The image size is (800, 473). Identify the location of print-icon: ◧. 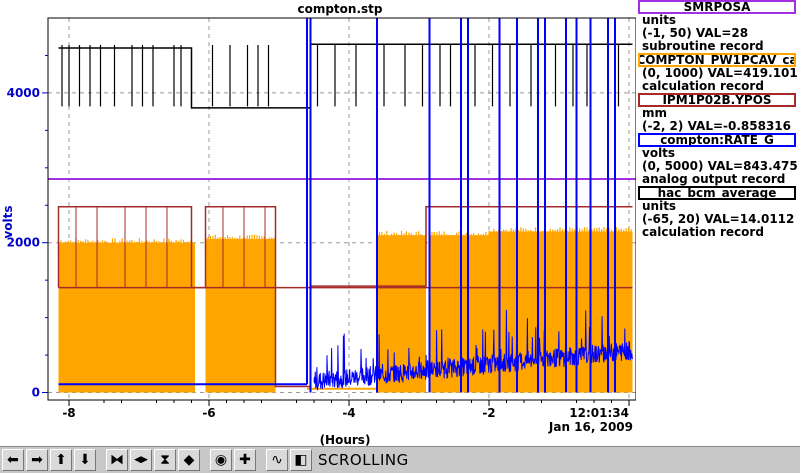
(301, 460).